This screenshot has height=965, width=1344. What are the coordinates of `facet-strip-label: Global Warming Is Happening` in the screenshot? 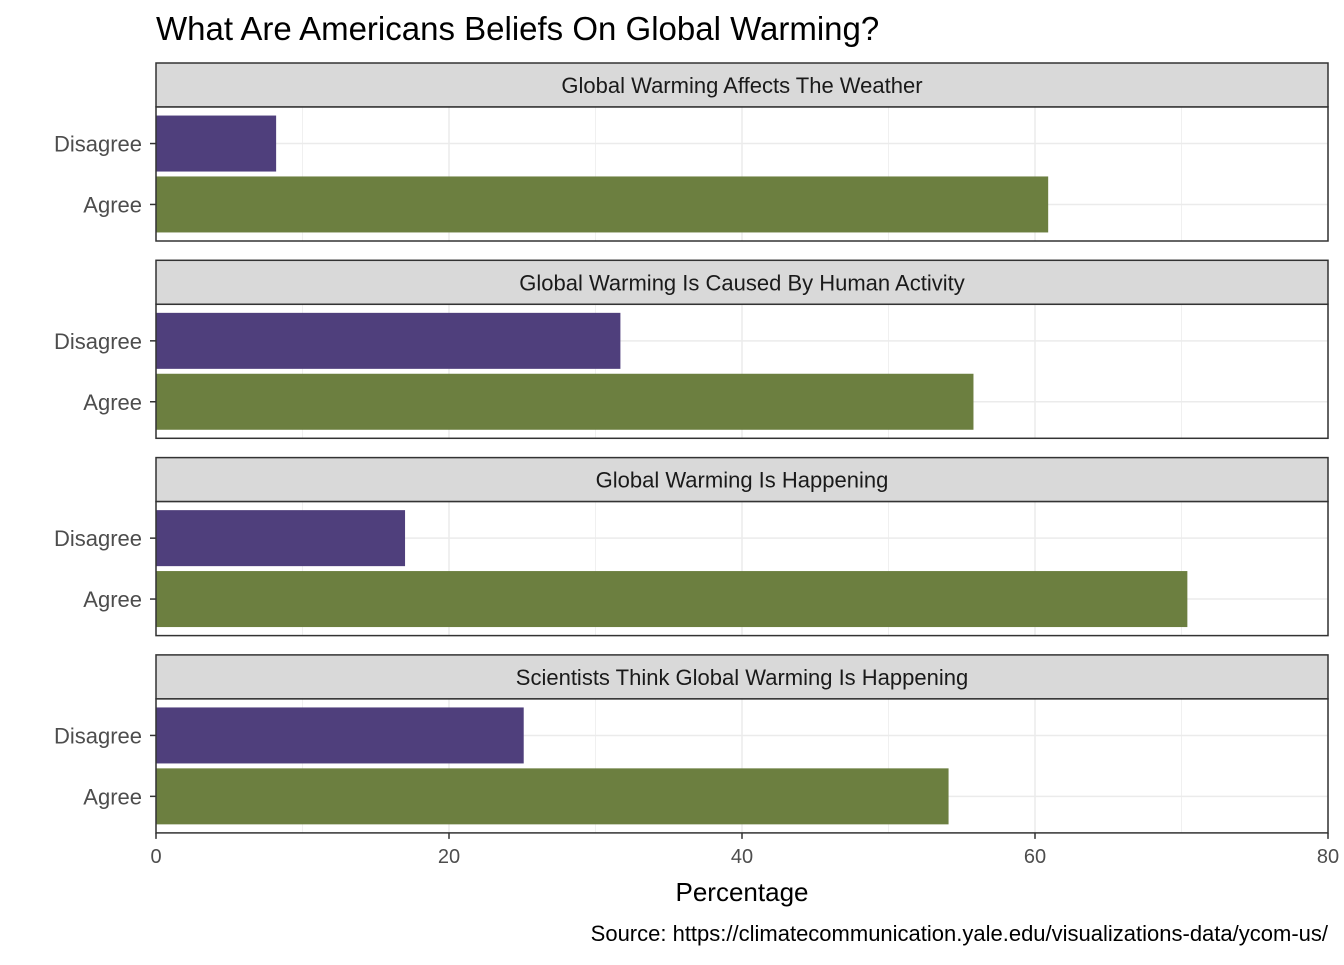 It's located at (742, 480).